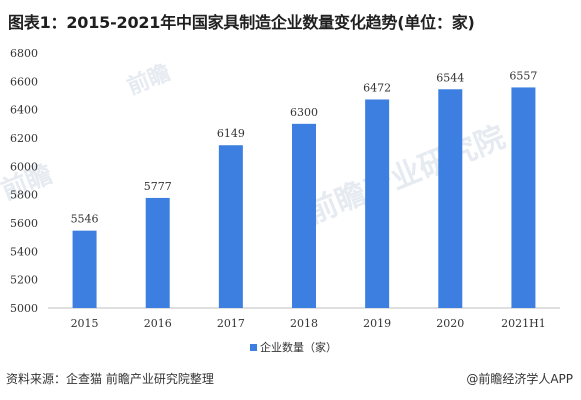  Describe the element at coordinates (24, 251) in the screenshot. I see `y-tick-label: 5400` at that location.